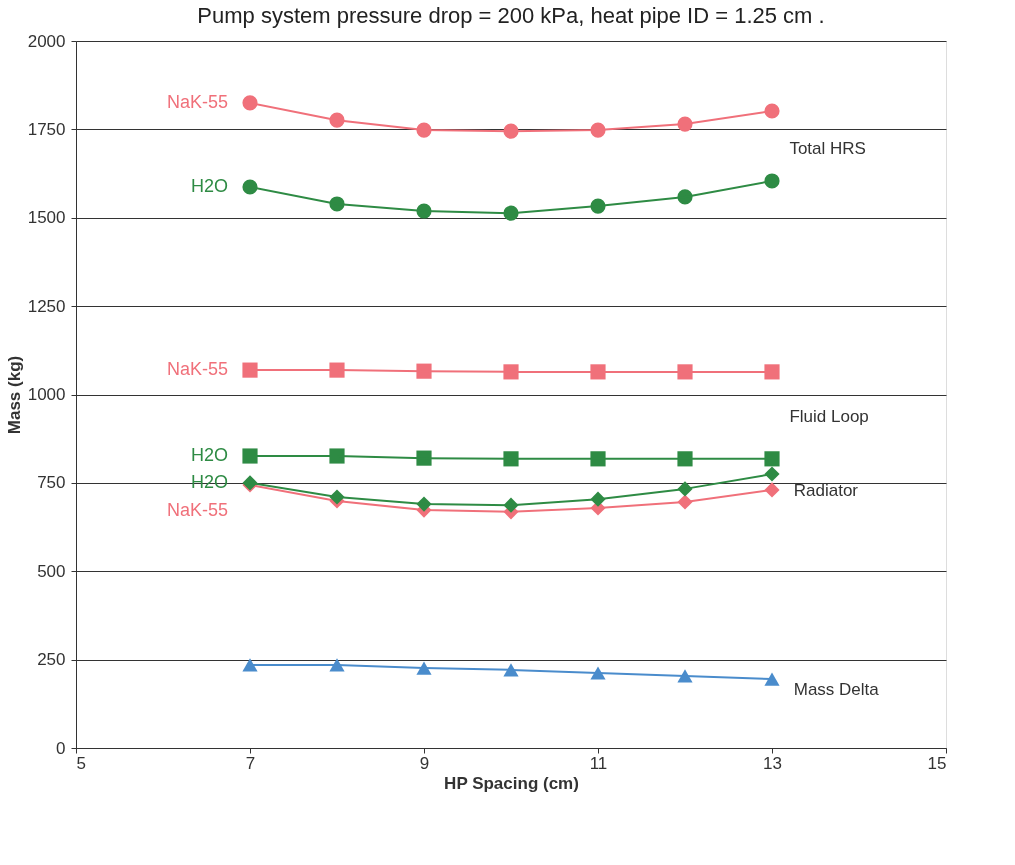 The width and height of the screenshot is (1015, 865). I want to click on x-tick-label: 9, so click(424, 763).